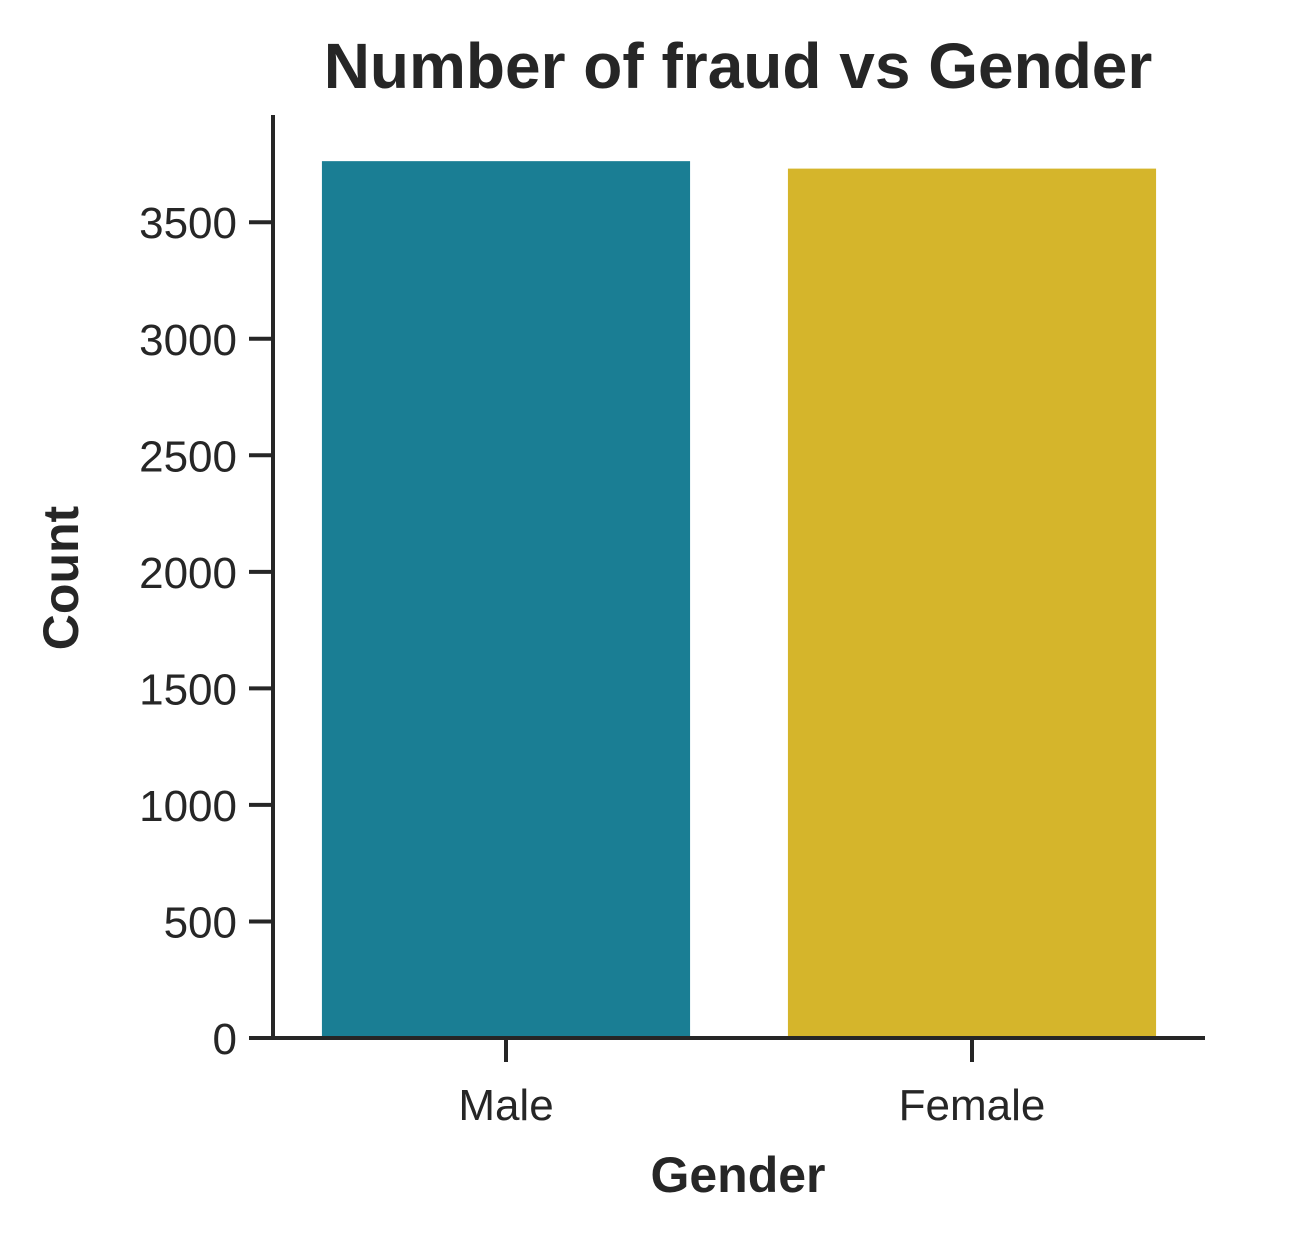 The image size is (1307, 1240). Describe the element at coordinates (225, 1039) in the screenshot. I see `y-tick-label: 0` at that location.